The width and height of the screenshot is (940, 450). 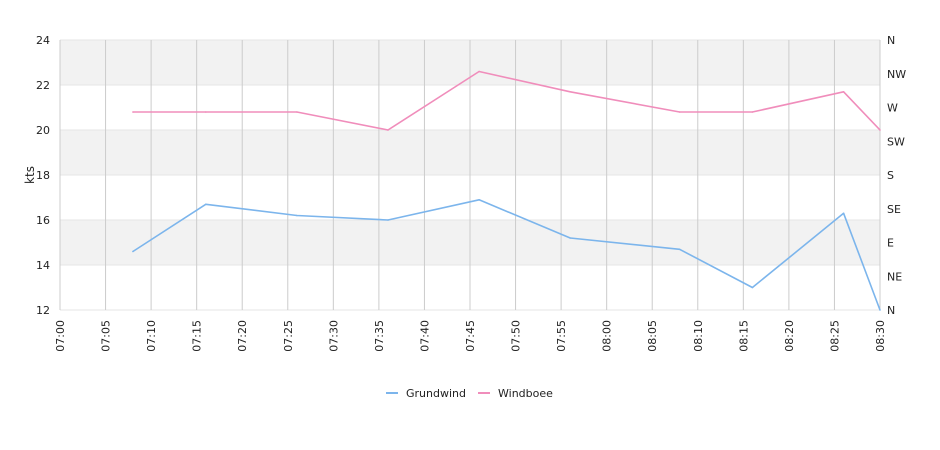 I want to click on legend-item: Windboee, so click(x=515, y=393).